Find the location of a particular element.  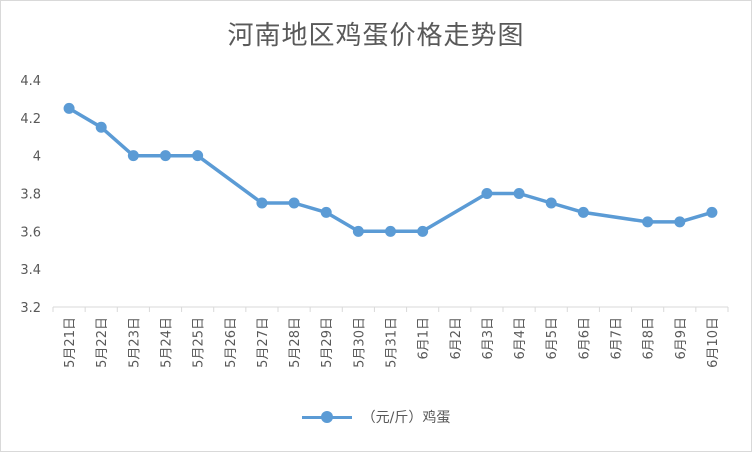

chart-title: 河南地区鸡蛋价格走势图 is located at coordinates (376, 36).